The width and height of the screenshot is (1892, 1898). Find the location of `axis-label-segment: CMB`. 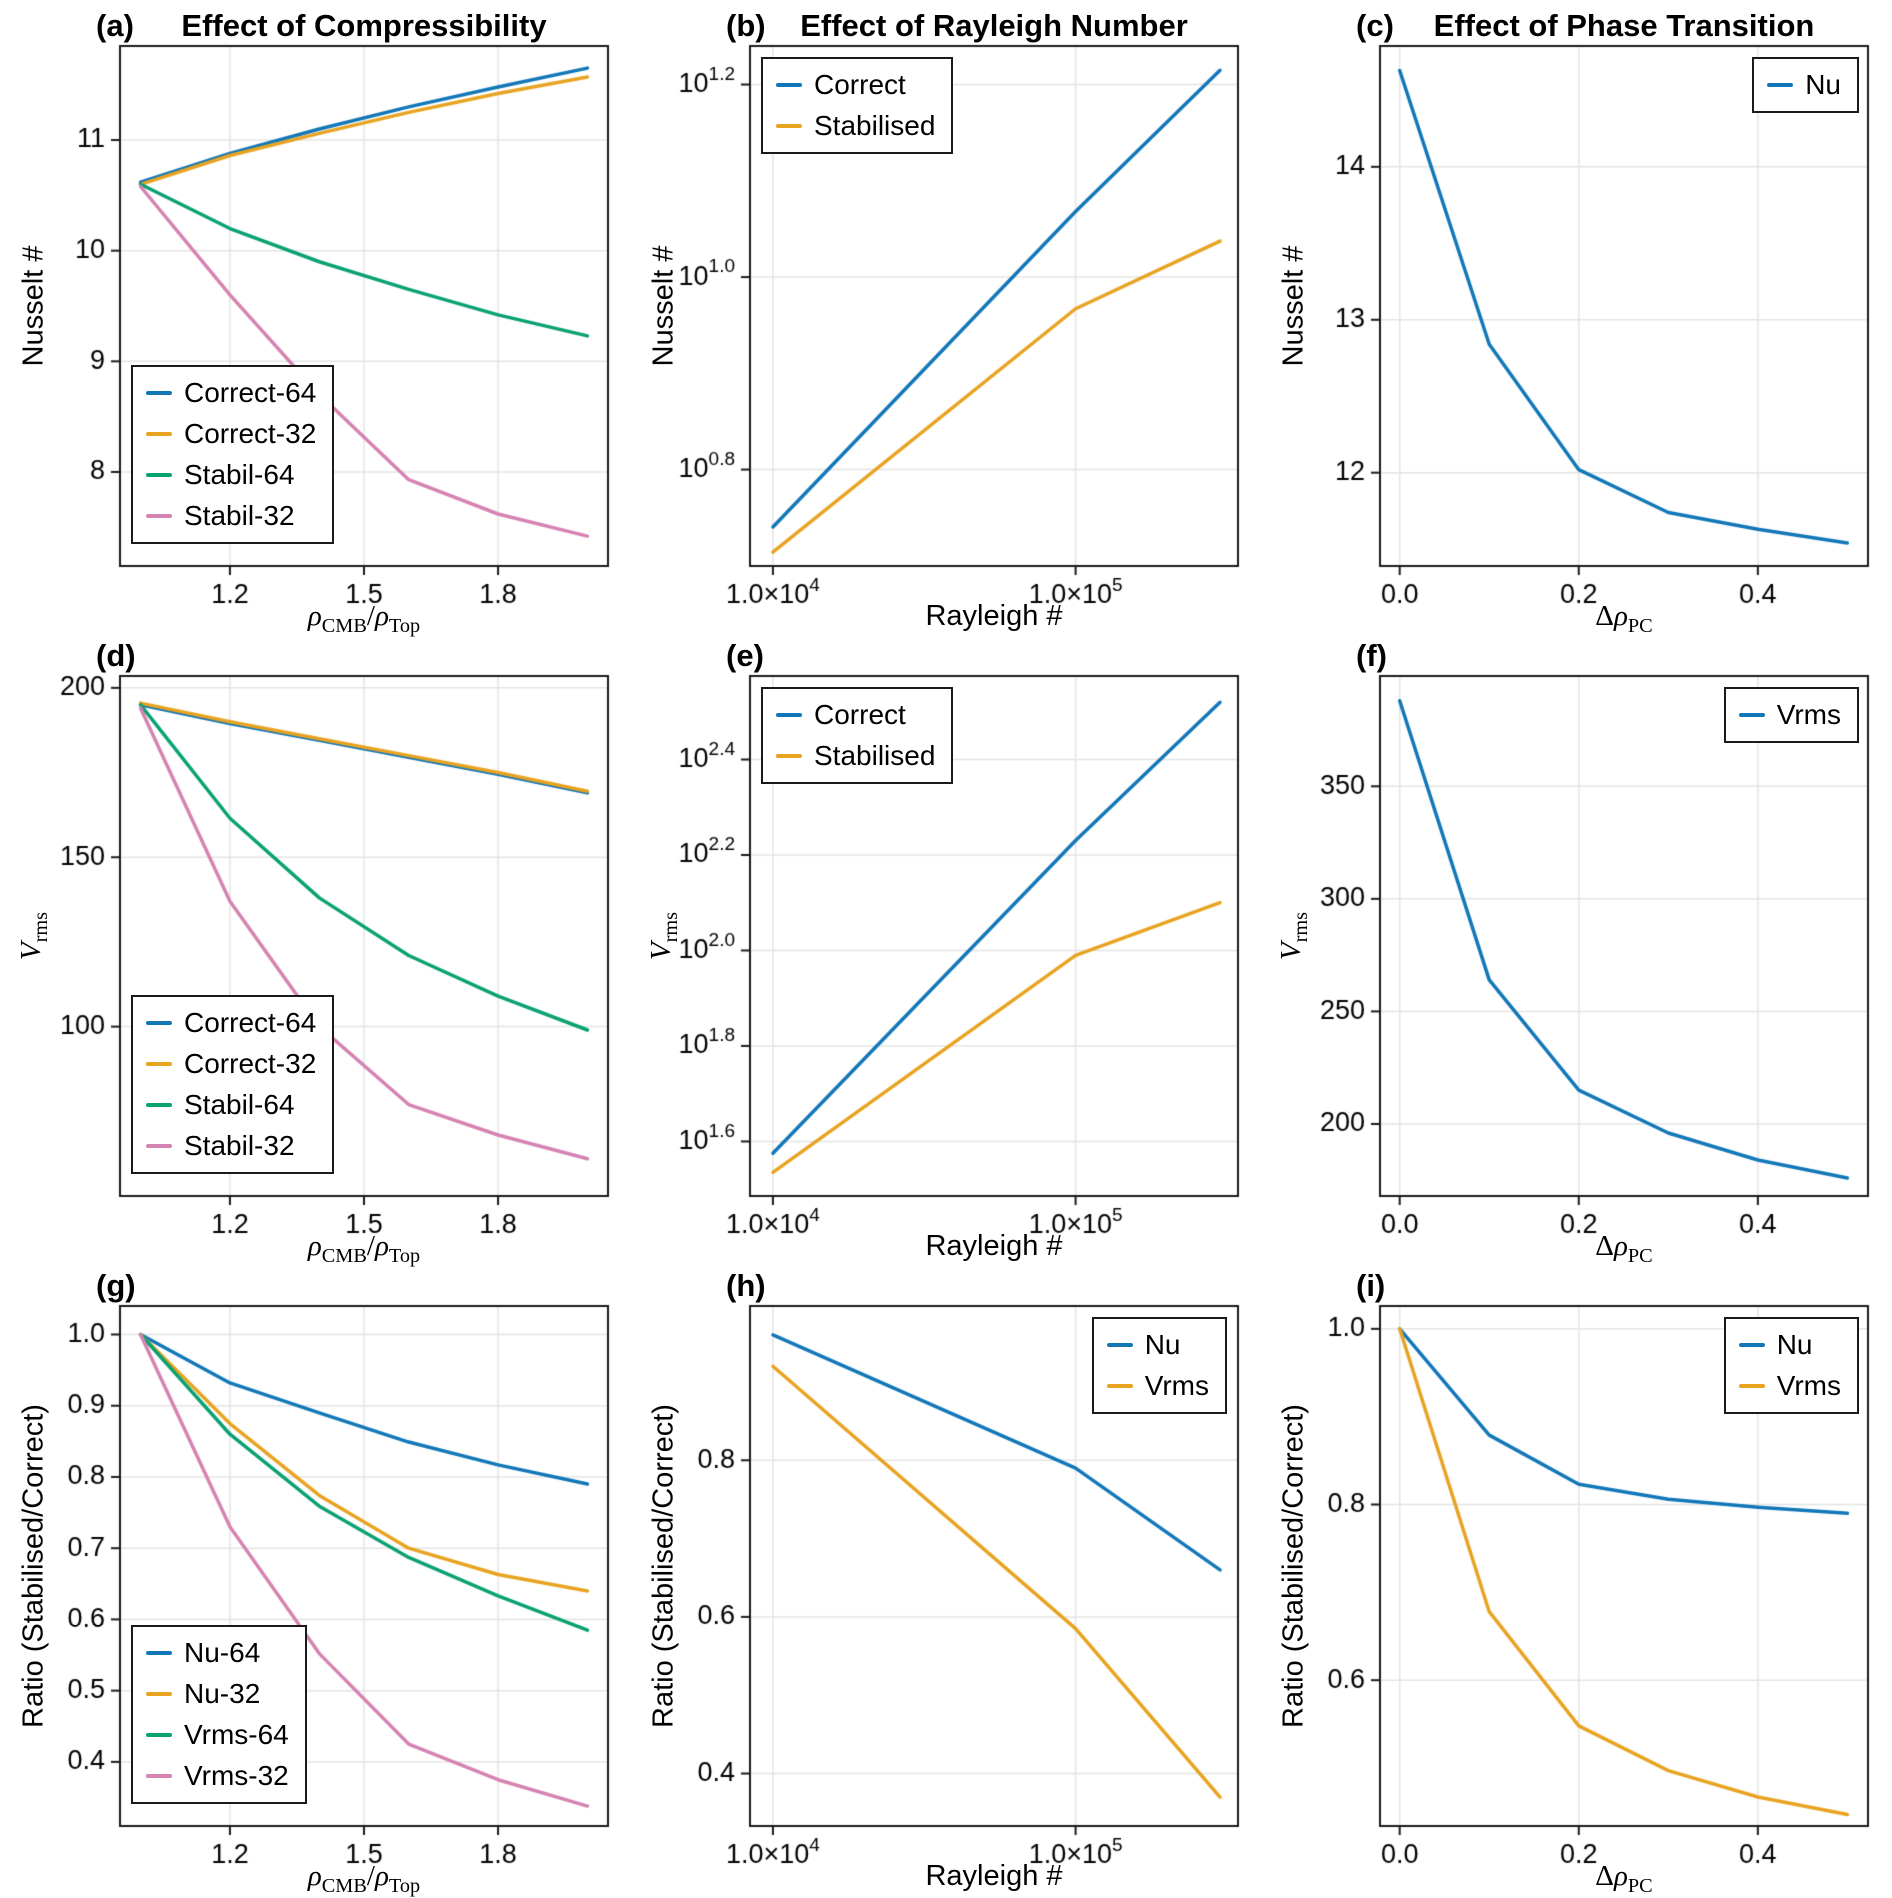

axis-label-segment: CMB is located at coordinates (344, 1885).